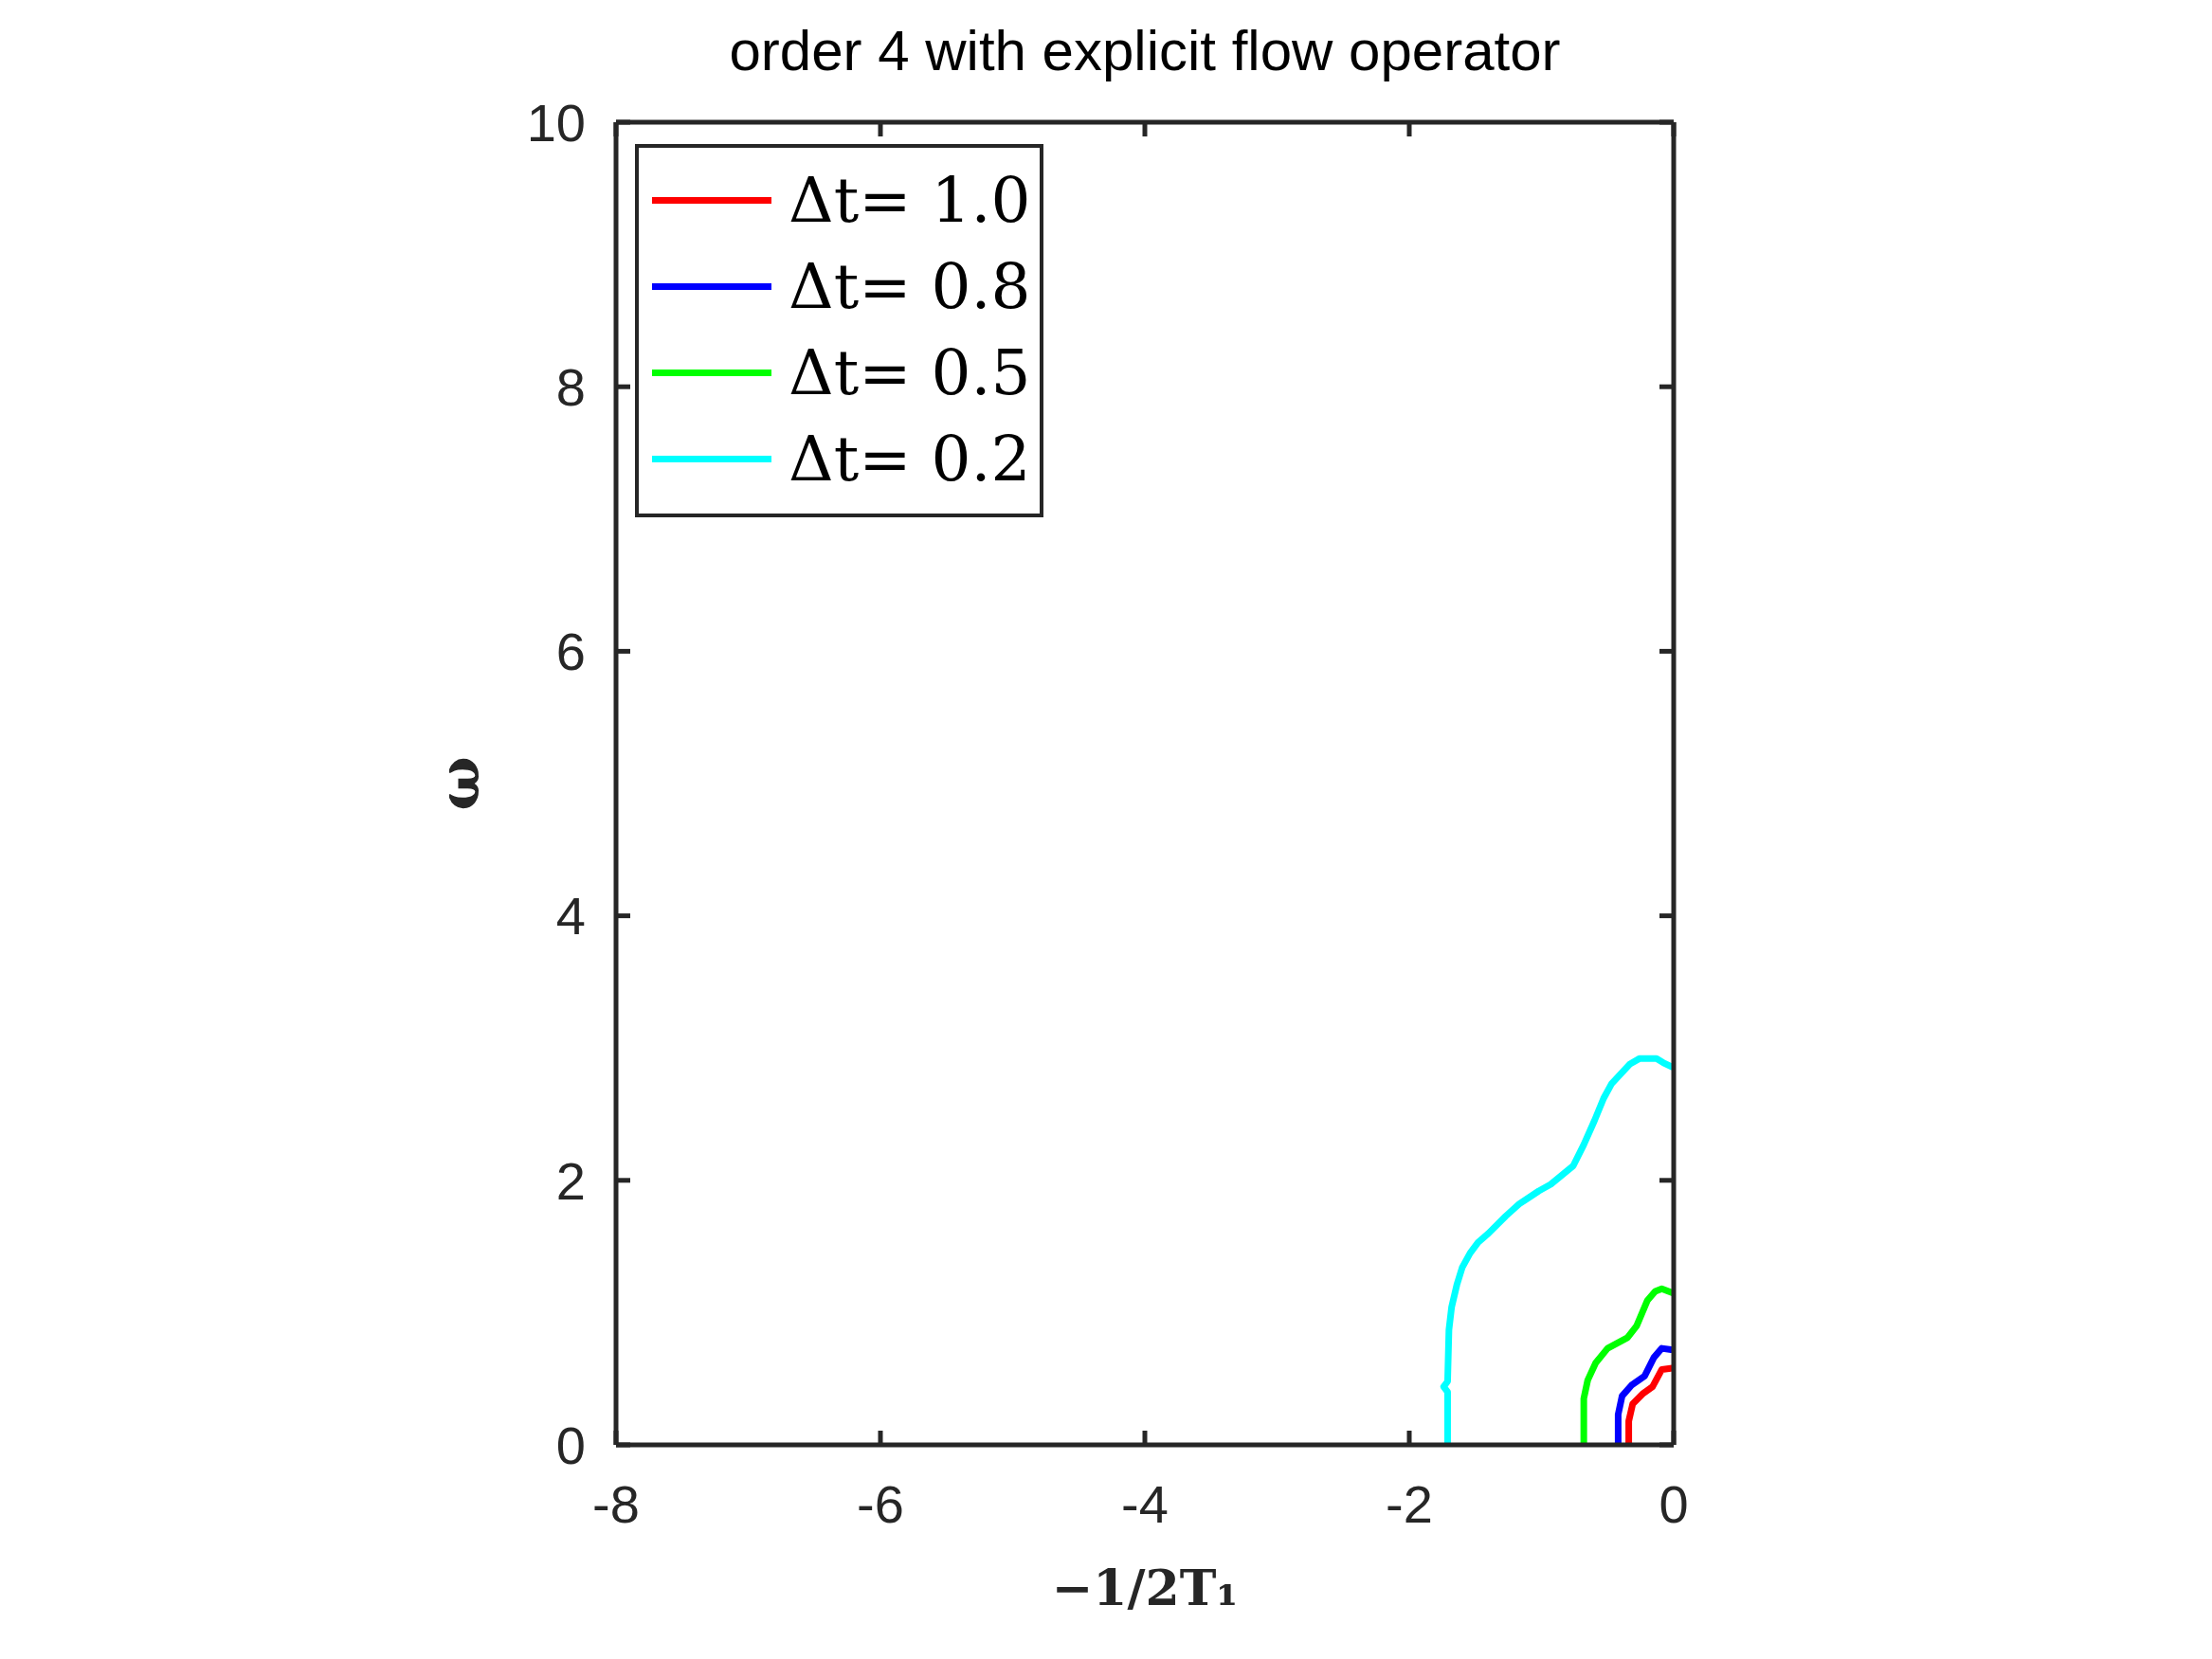 The image size is (2212, 1659). Describe the element at coordinates (556, 123) in the screenshot. I see `y-tick-label: 10` at that location.